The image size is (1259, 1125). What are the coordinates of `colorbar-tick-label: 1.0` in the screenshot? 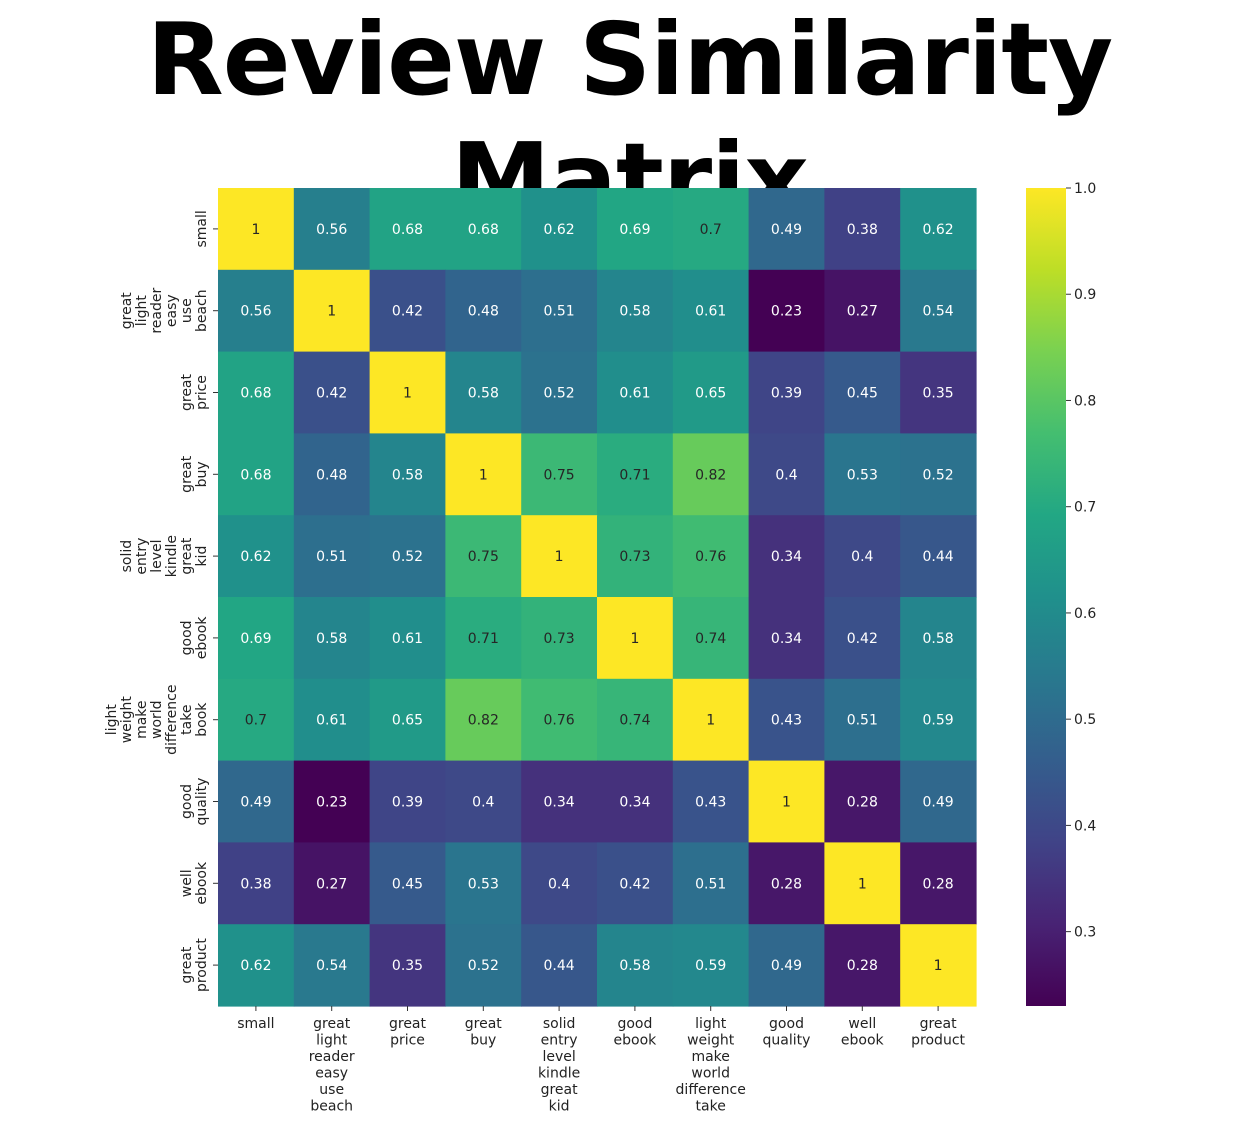 It's located at (1085, 189).